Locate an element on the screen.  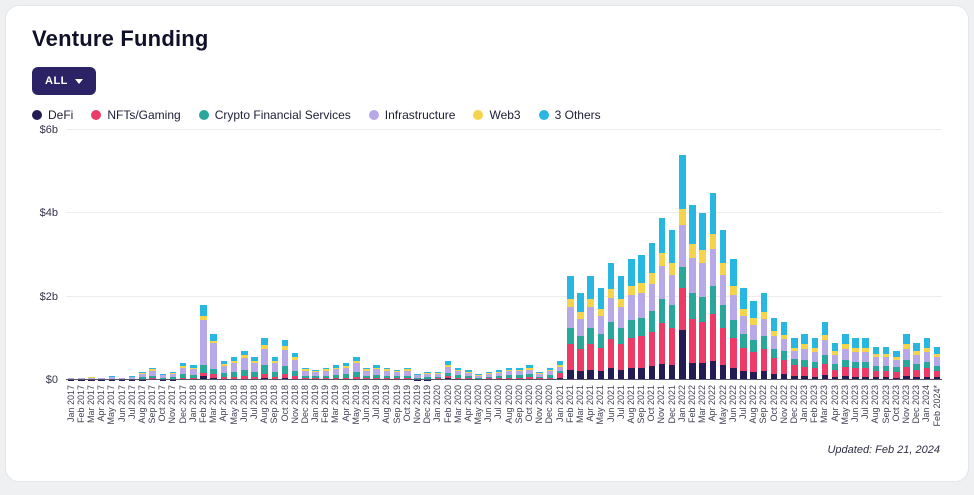
legend-item: Crypto Financial Services is located at coordinates (274, 115).